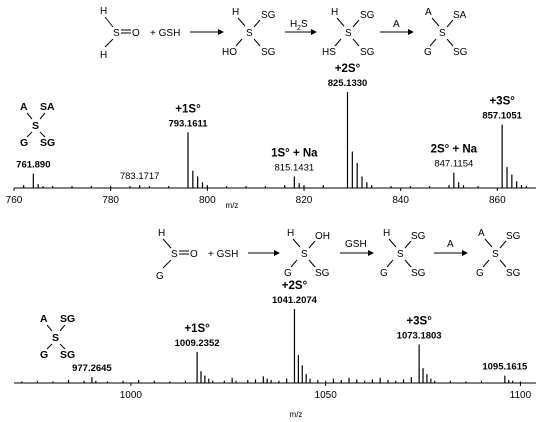 The image size is (550, 422). What do you see at coordinates (338, 255) in the screenshot?
I see `reaction-scheme-bottom: H S O G + GSH H S OH G SG GSH H S S` at bounding box center [338, 255].